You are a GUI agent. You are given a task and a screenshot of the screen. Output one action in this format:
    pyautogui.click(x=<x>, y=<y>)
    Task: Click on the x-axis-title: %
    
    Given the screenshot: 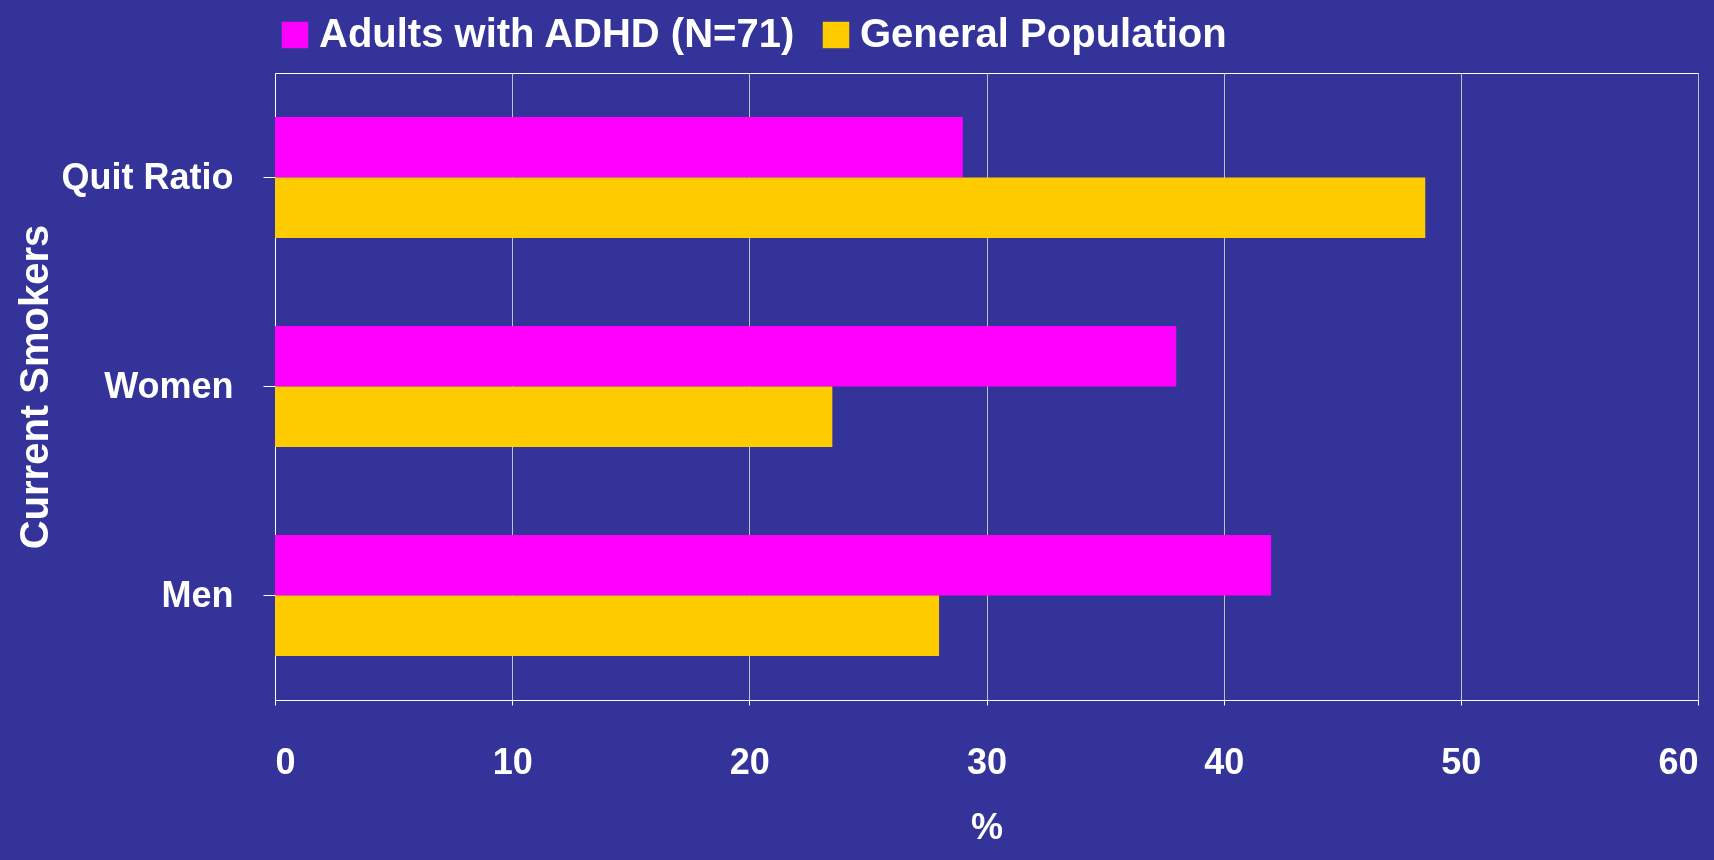 What is the action you would take?
    pyautogui.click(x=987, y=826)
    